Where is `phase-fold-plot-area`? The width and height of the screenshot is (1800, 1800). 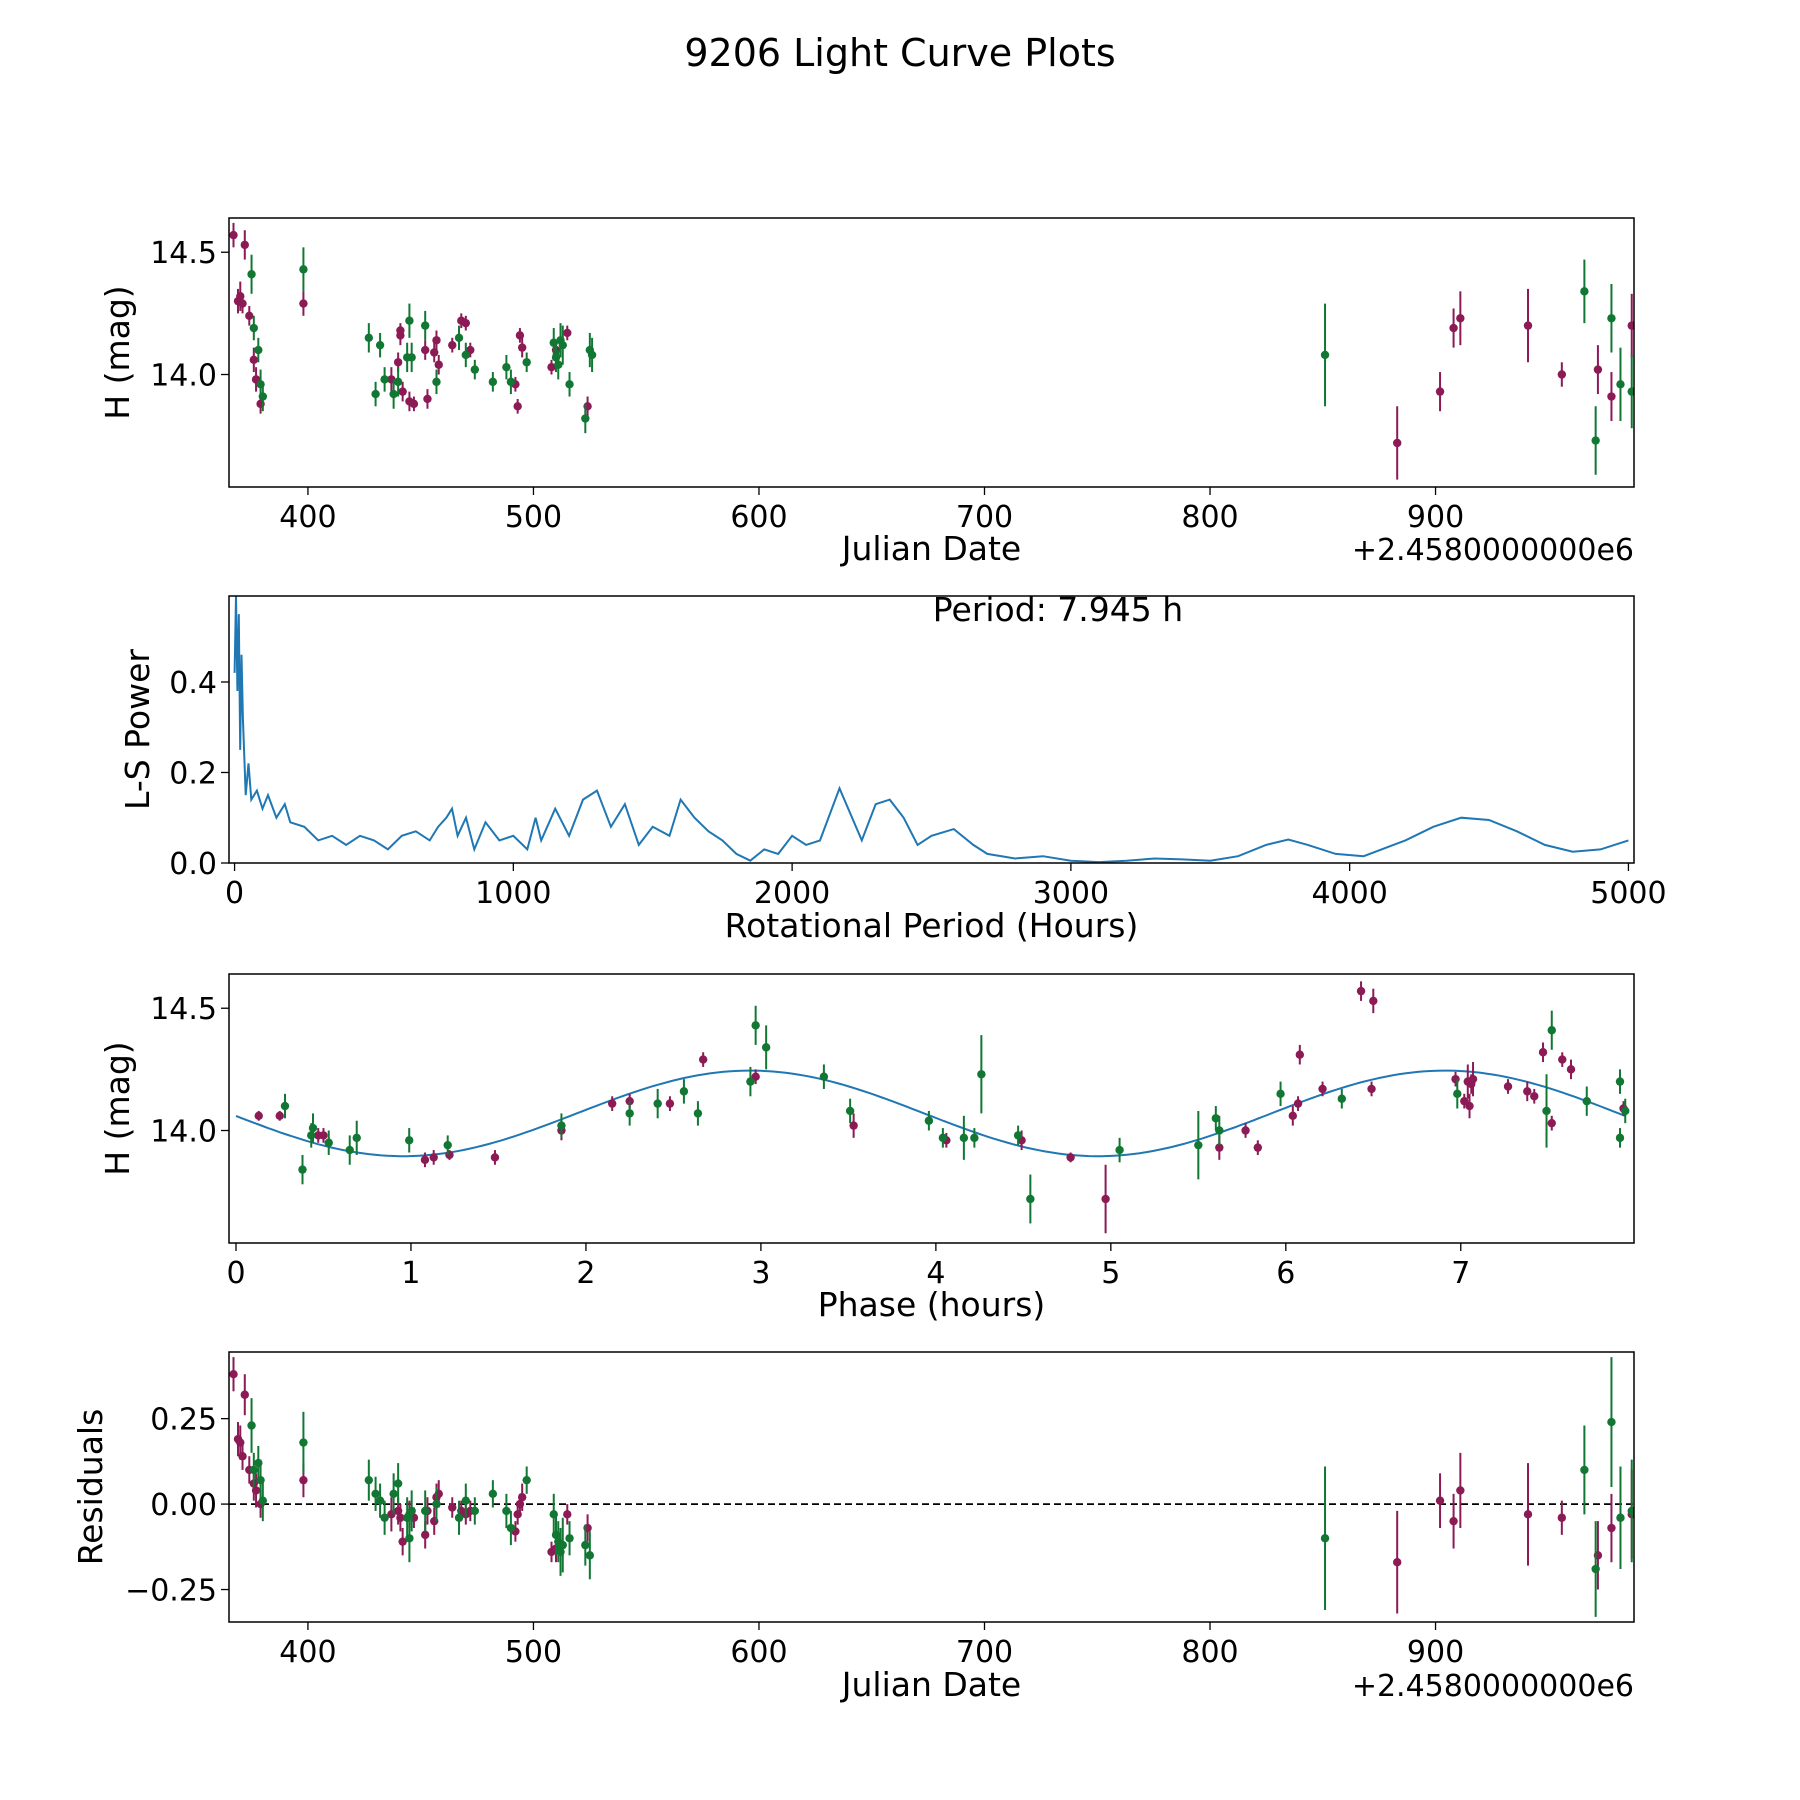
phase-fold-plot-area is located at coordinates (932, 1107).